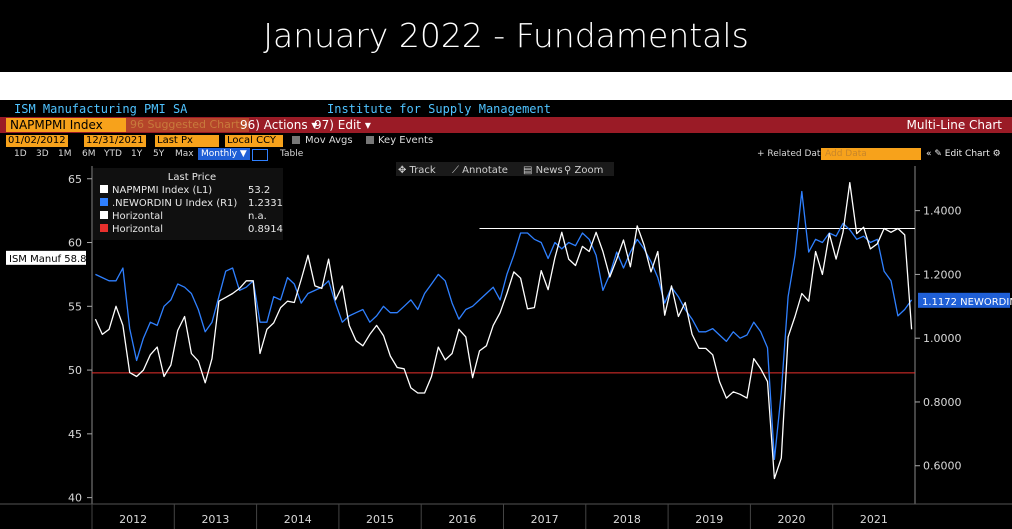 The height and width of the screenshot is (529, 1012). I want to click on slide-title-band: January 2022 - Fundamentals, so click(506, 36).